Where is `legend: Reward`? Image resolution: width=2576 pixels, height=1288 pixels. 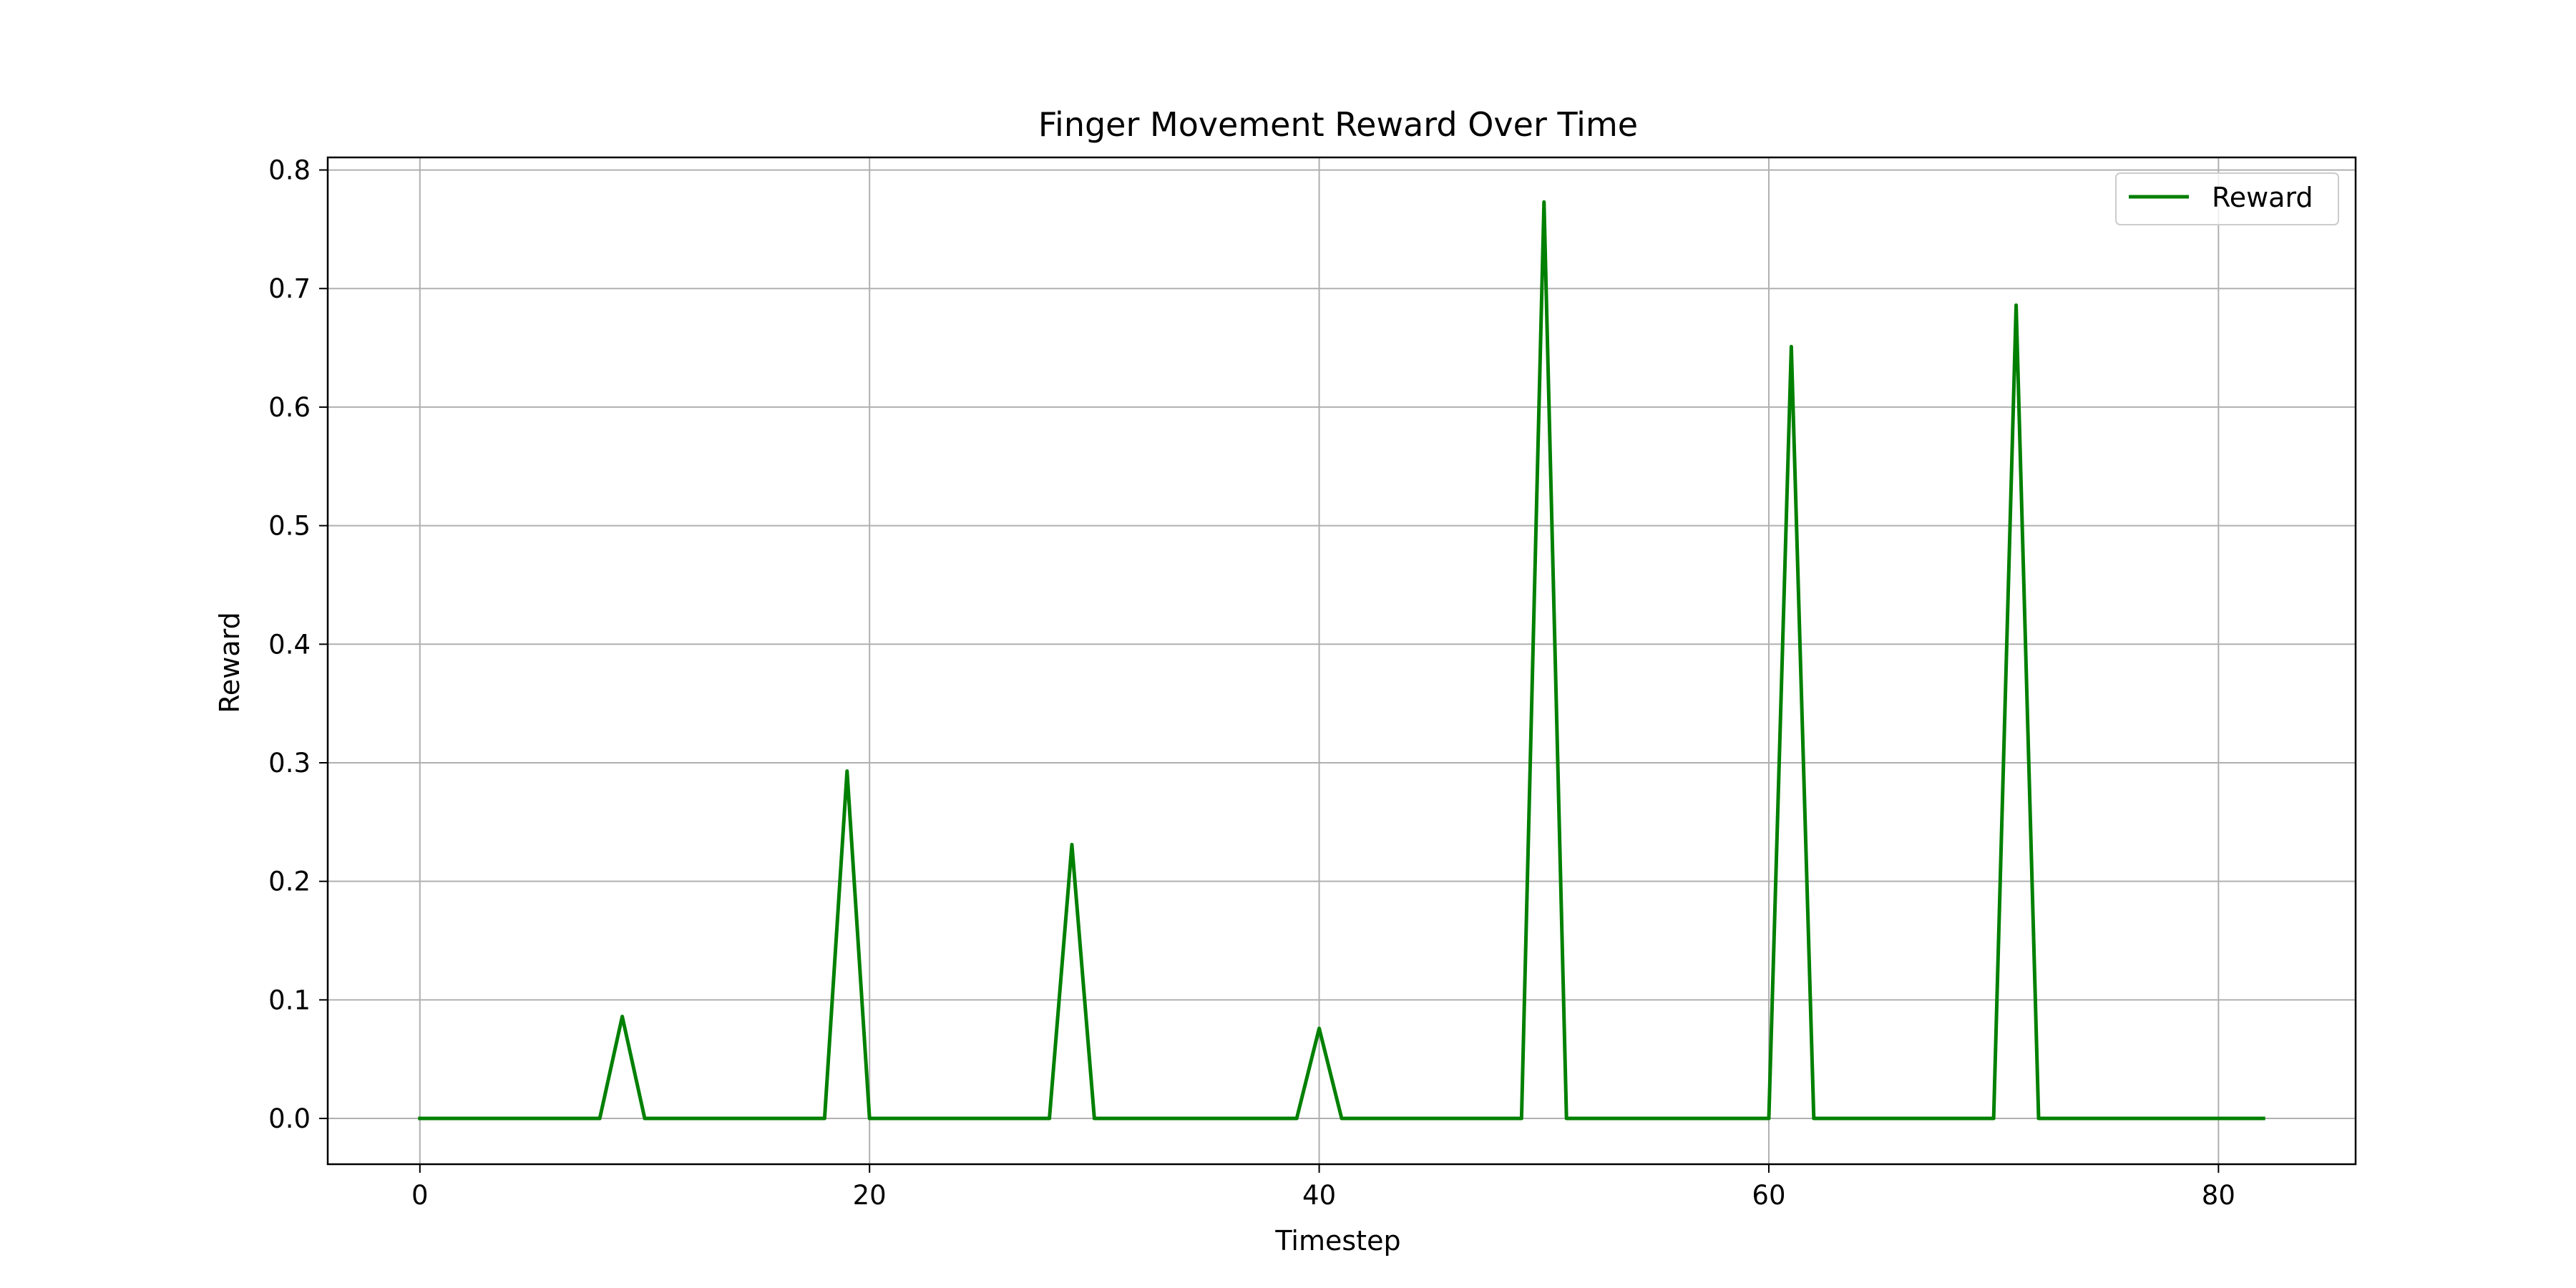
legend: Reward is located at coordinates (2227, 198).